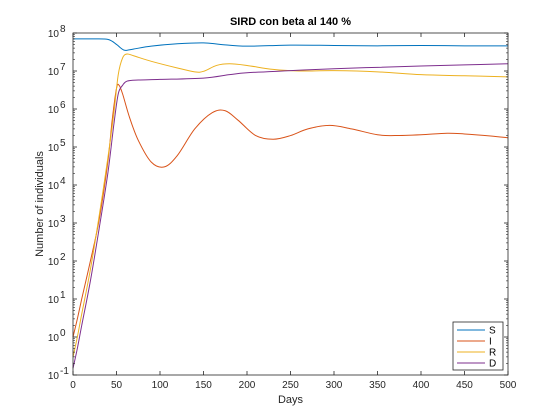 This screenshot has width=560, height=420. I want to click on legend-label-d: D, so click(492, 364).